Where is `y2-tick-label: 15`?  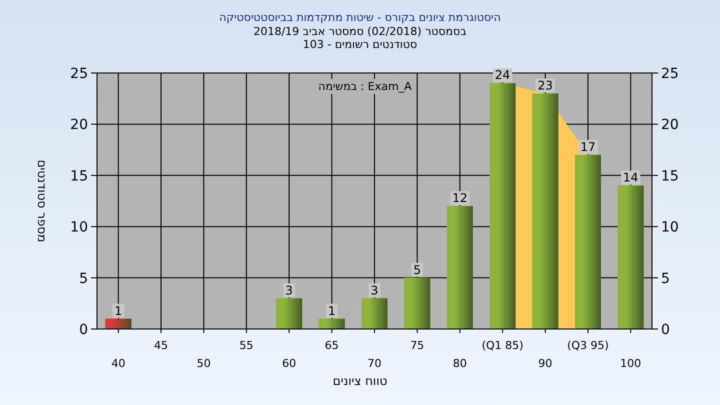
y2-tick-label: 15 is located at coordinates (670, 176).